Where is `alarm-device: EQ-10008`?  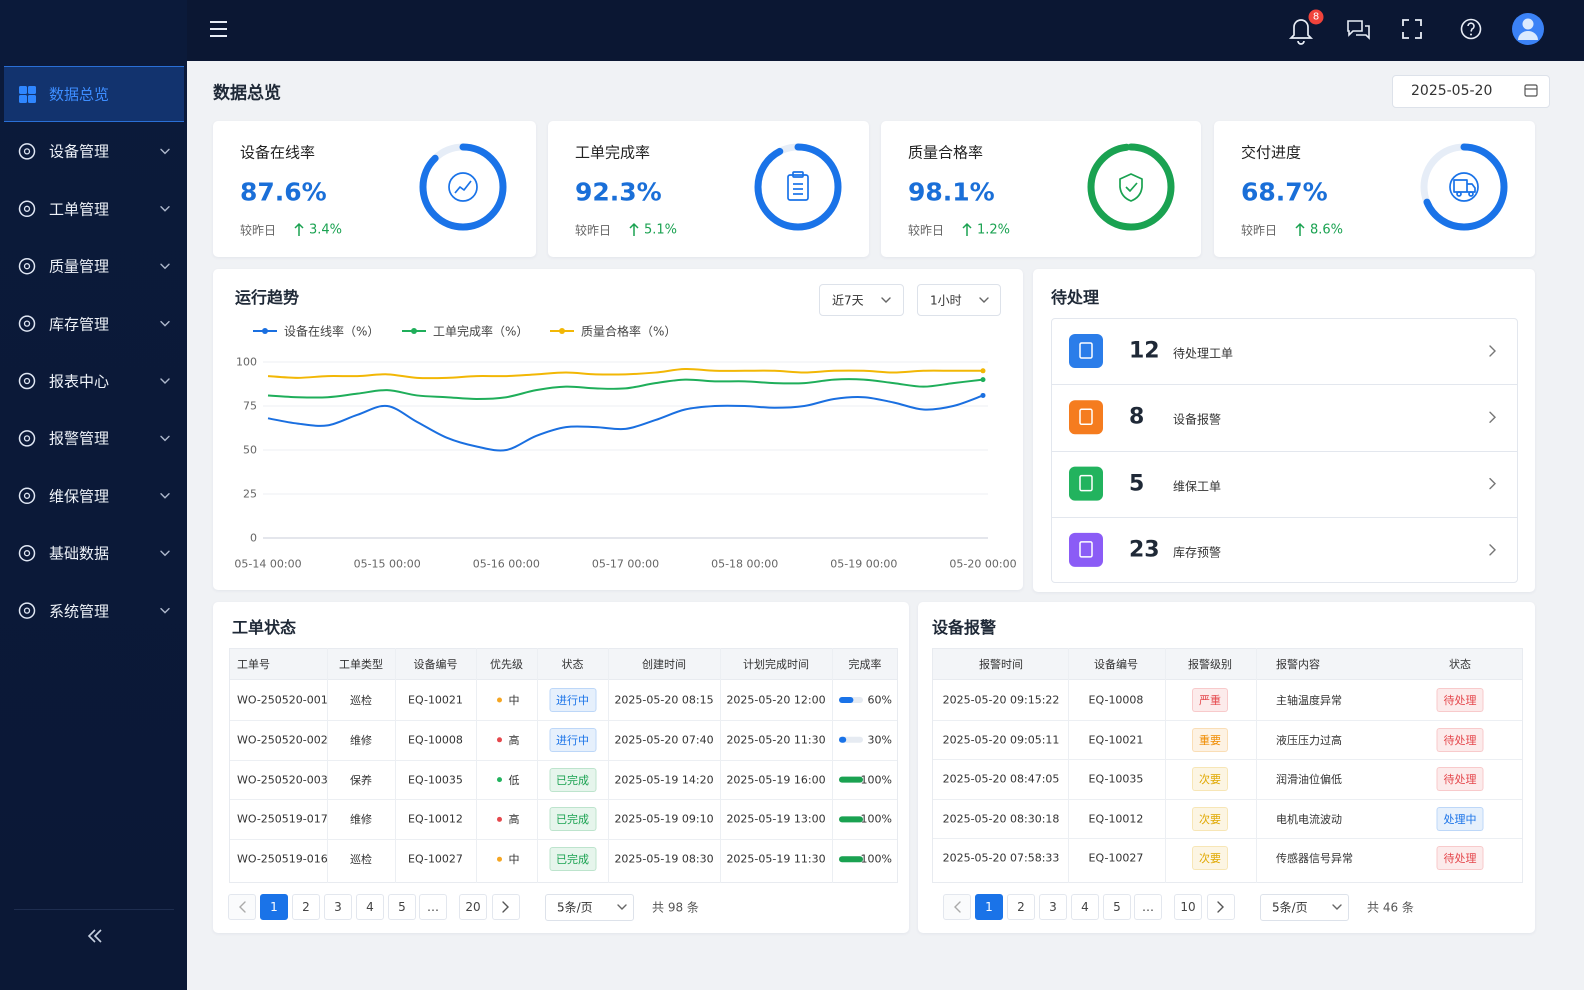
alarm-device: EQ-10008 is located at coordinates (1116, 700).